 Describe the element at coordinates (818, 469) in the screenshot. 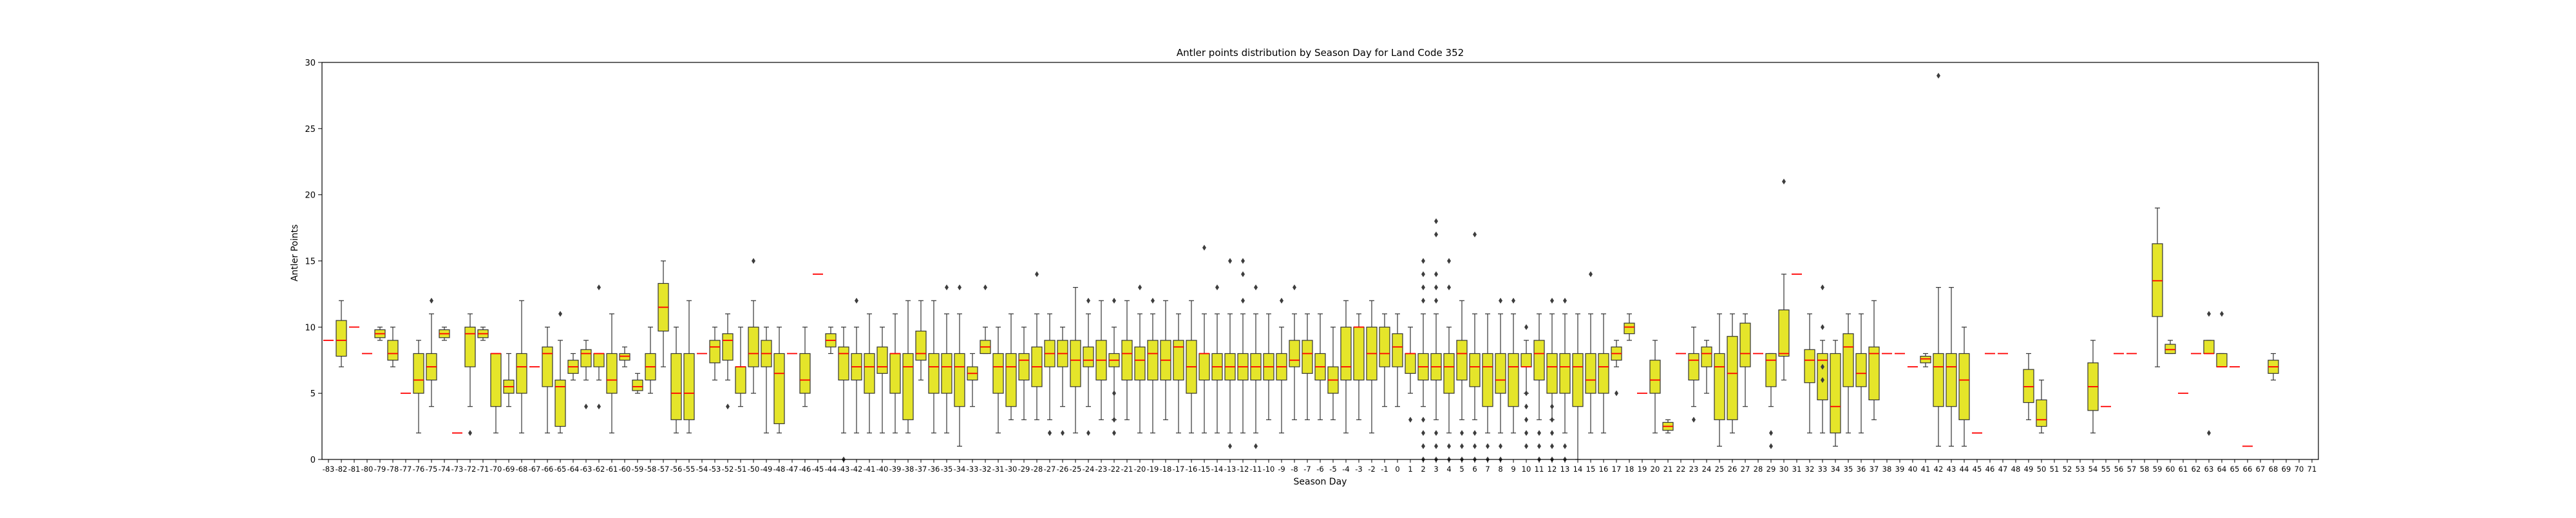

I see `x-tick-label: -45` at that location.